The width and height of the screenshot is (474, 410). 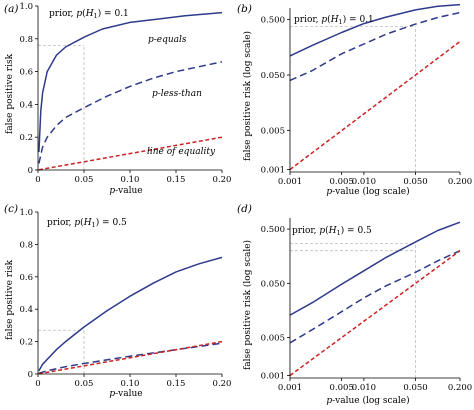 What do you see at coordinates (89, 14) in the screenshot?
I see `panel-a-prior-text: prior, p(H1) = 0.1` at bounding box center [89, 14].